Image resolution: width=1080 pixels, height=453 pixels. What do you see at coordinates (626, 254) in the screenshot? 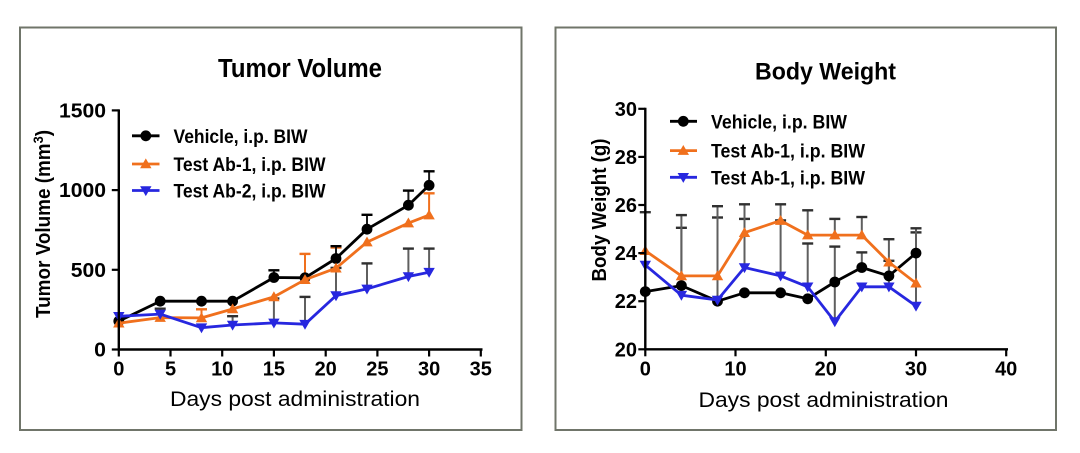
I see `svg-text: 24` at bounding box center [626, 254].